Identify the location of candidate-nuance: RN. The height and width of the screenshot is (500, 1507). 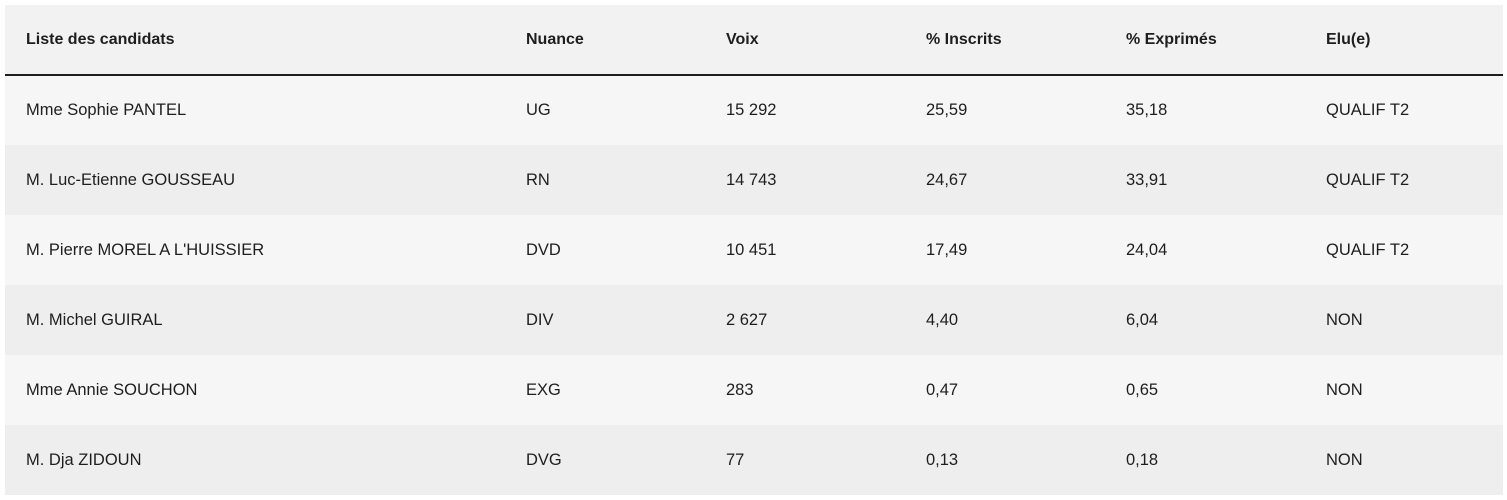
(538, 179).